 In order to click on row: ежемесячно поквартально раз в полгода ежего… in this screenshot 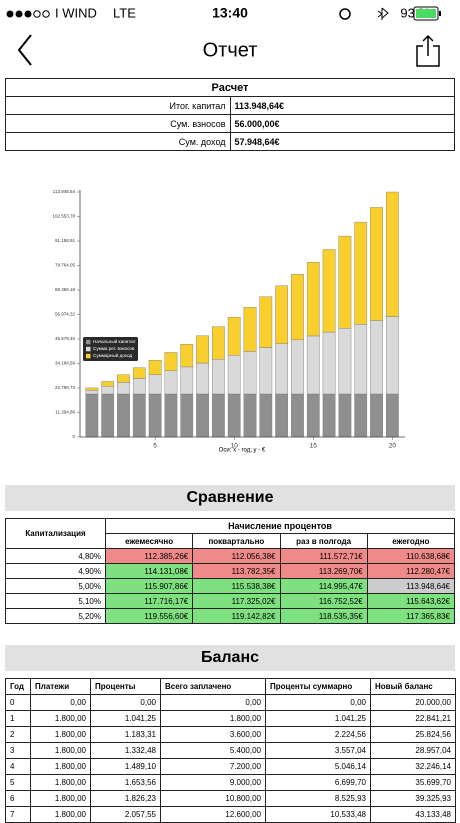, I will do `click(231, 541)`.